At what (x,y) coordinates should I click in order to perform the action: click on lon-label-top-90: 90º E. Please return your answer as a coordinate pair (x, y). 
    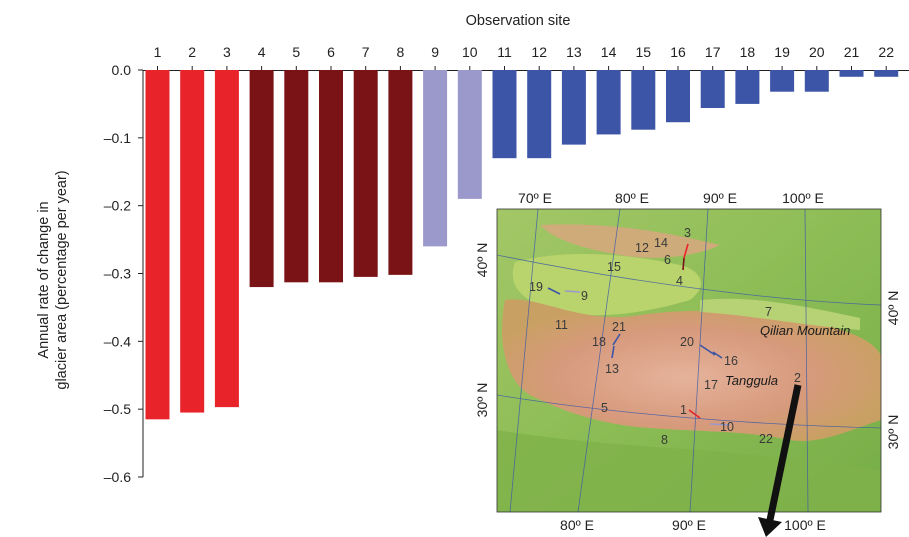
    Looking at the image, I should click on (720, 198).